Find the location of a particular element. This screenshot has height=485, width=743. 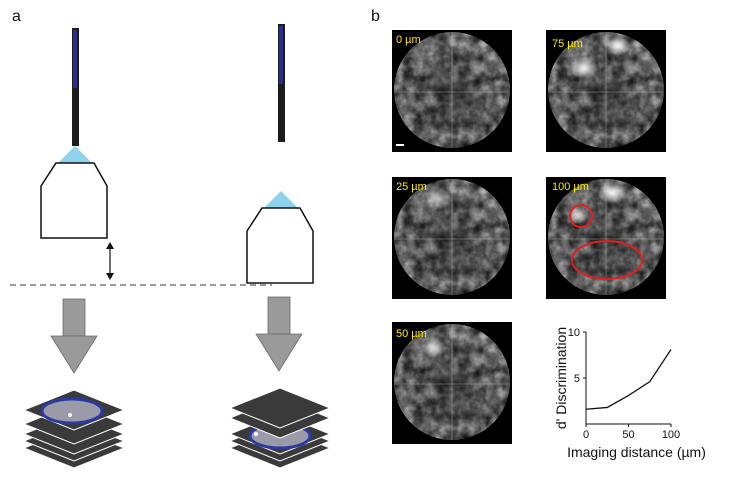

roi-small-circle is located at coordinates (581, 216).